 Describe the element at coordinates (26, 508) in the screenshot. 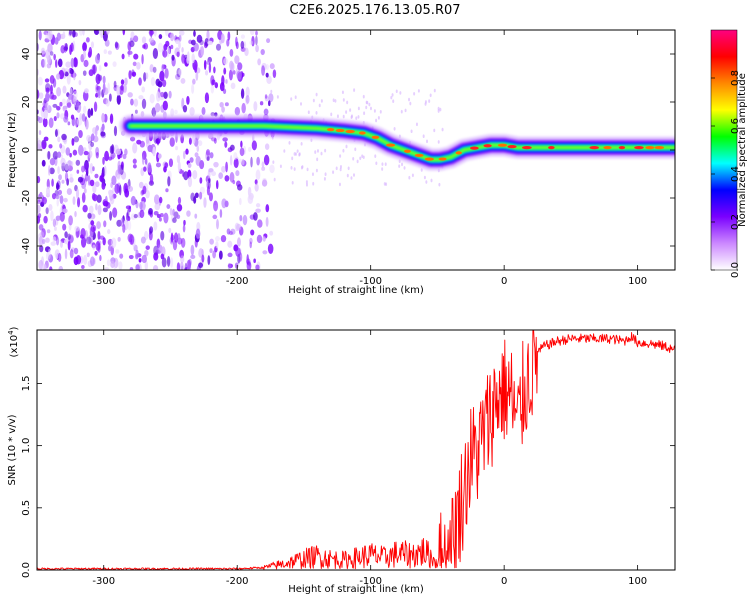

I see `y-tick-label: 0.5` at that location.